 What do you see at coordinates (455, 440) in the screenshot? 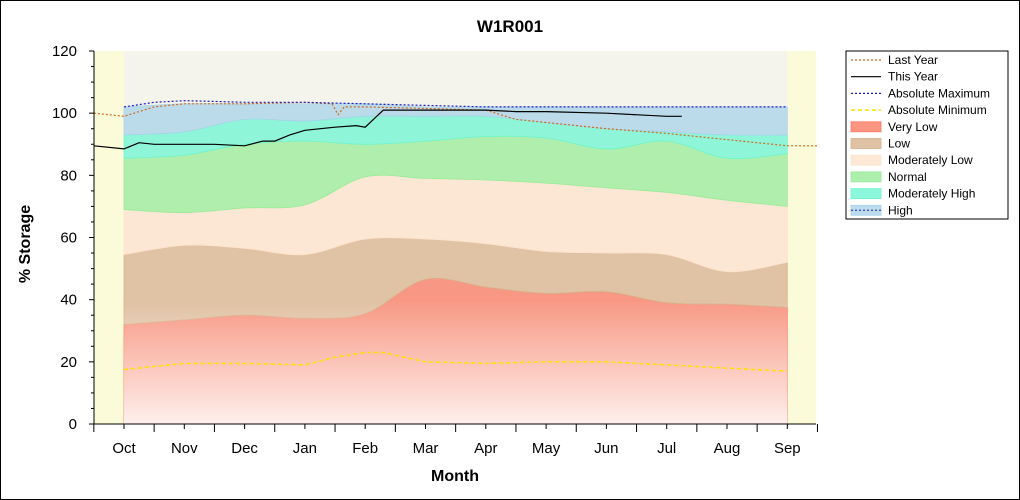
I see `x-ticks: Oct Nov Dec Jan Feb Mar Apr May Jun Jul Aug Sep` at bounding box center [455, 440].